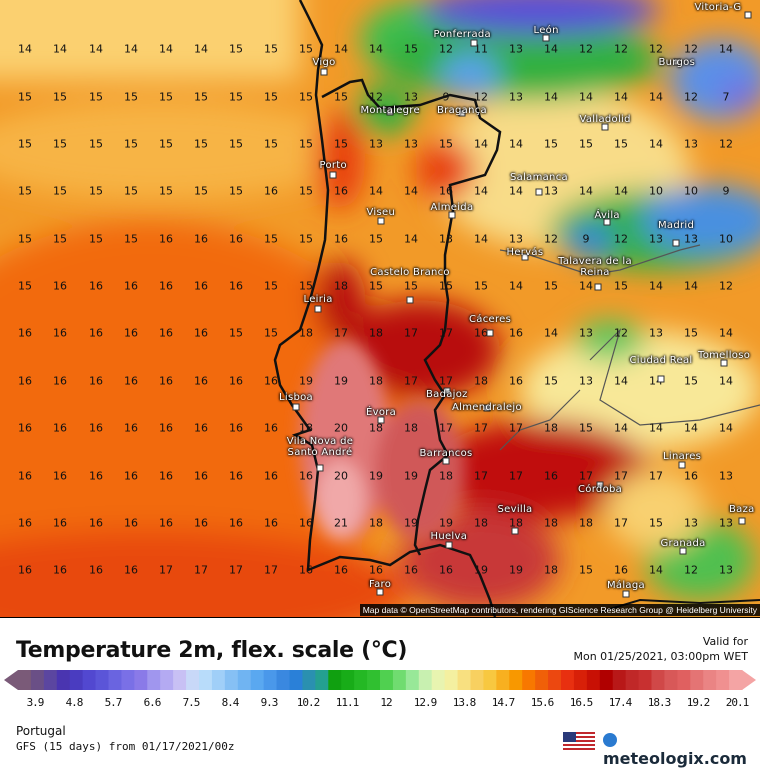 The image size is (760, 768). I want to click on meteologix-logo: meteologix.com, so click(681, 749).